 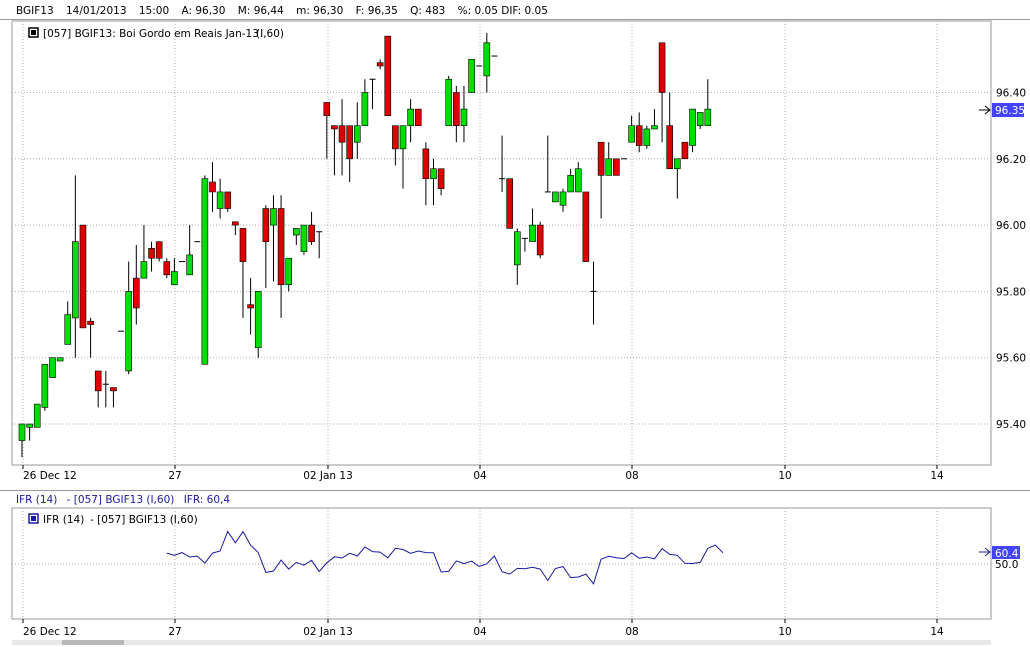 I want to click on price-x-tick-label: 14, so click(x=937, y=476).